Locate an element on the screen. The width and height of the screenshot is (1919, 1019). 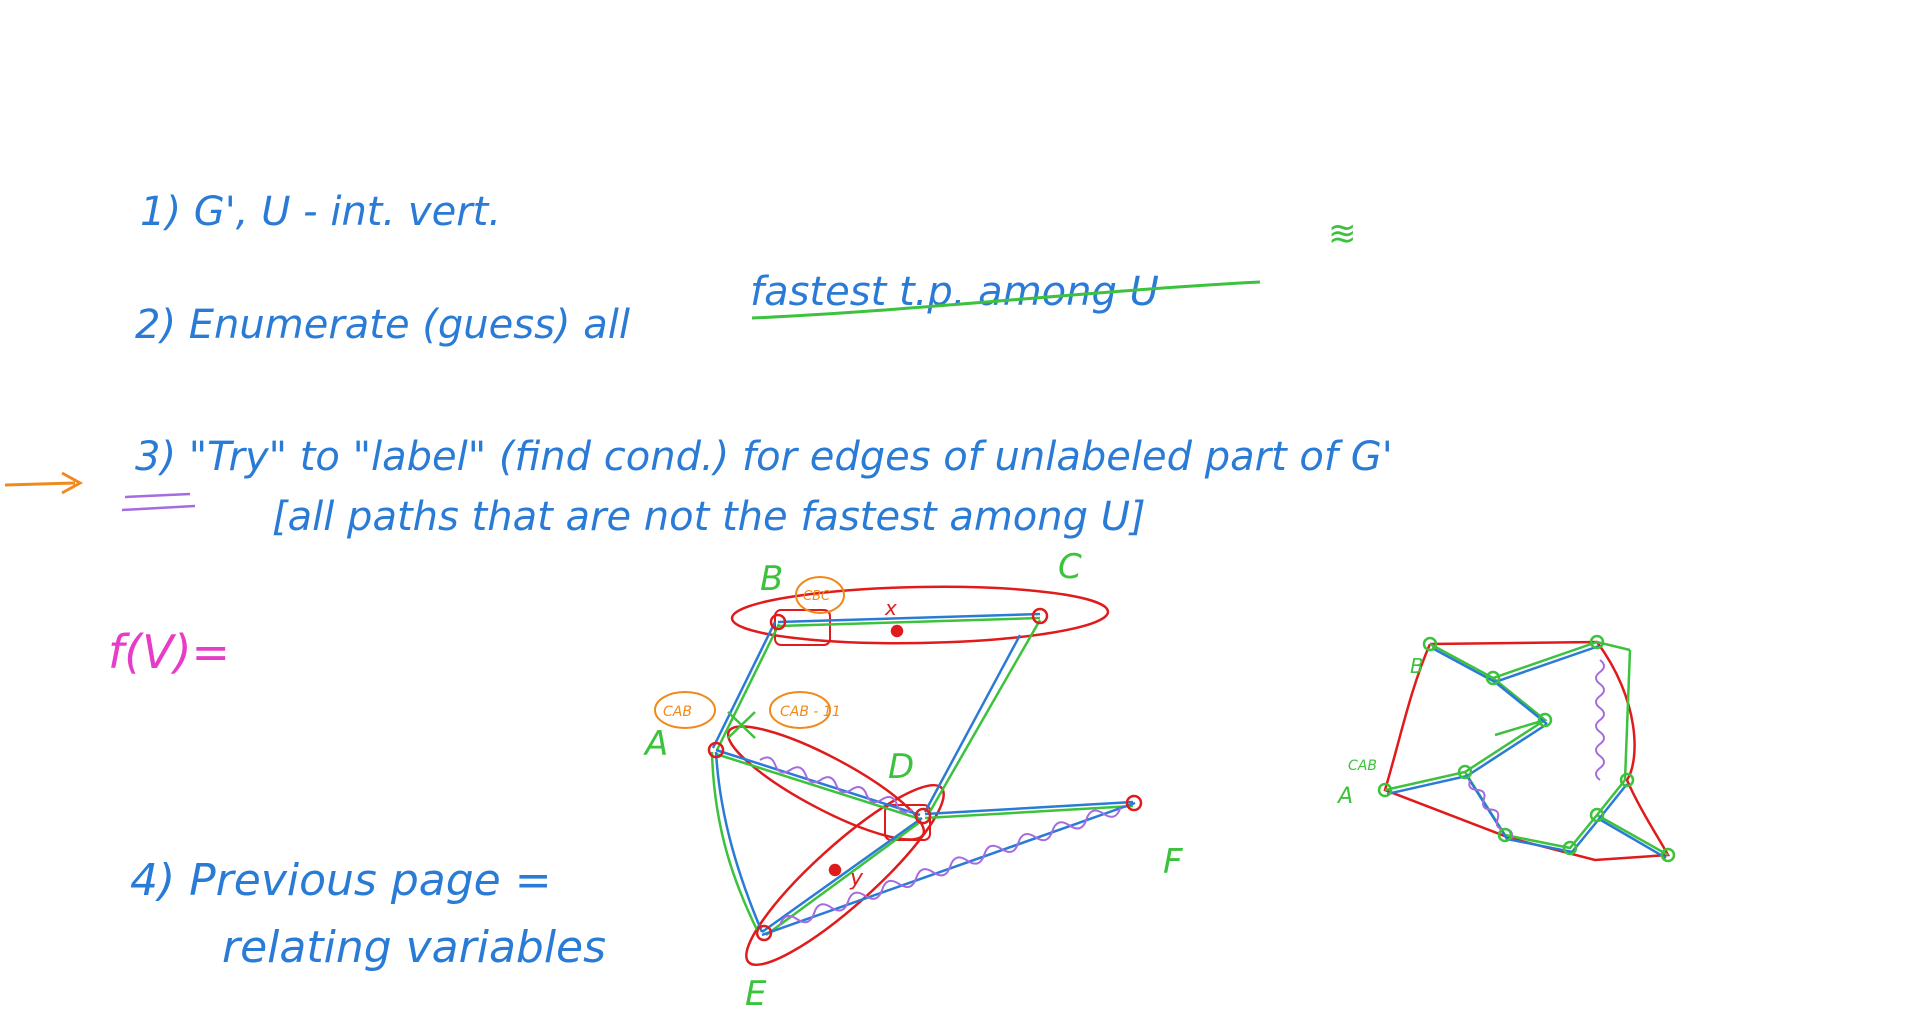
right-graph: B A CAB is located at coordinates (1506, 748).